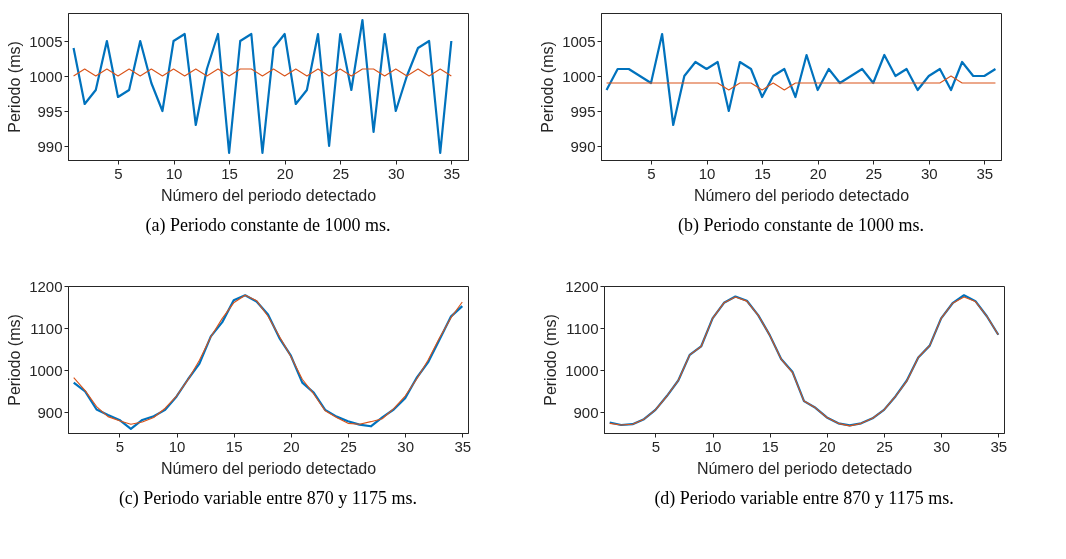 The height and width of the screenshot is (559, 1066). What do you see at coordinates (804, 498) in the screenshot?
I see `text: (d) Periodo variable entre 870 y 1175 ms.` at bounding box center [804, 498].